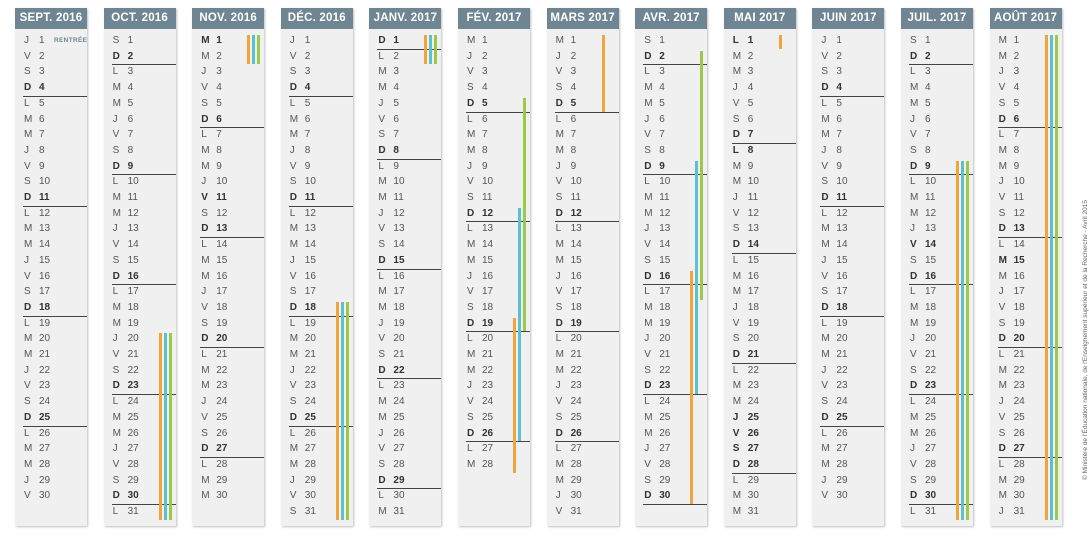  Describe the element at coordinates (494, 355) in the screenshot. I see `day-row: M 21` at that location.